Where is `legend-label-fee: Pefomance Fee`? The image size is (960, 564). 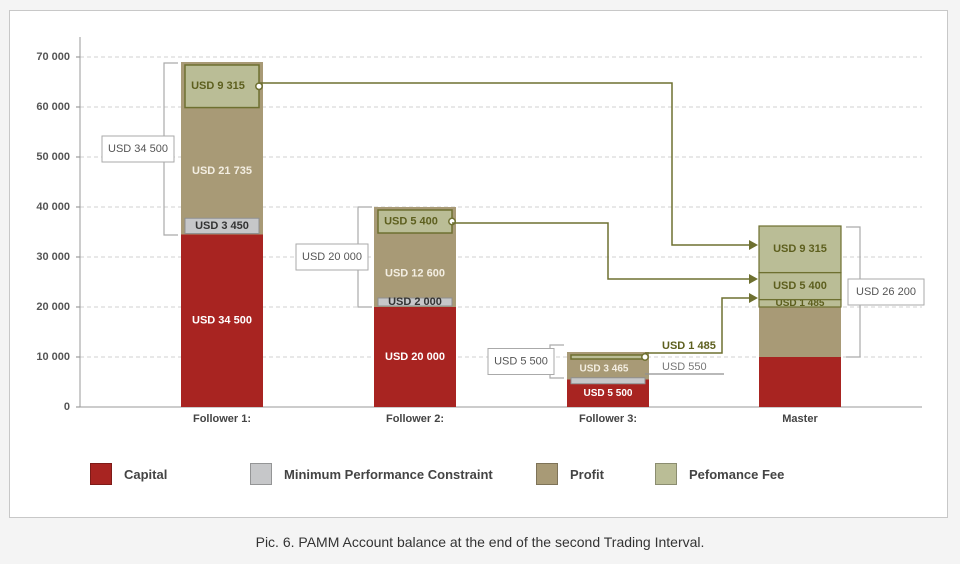
legend-label-fee: Pefomance Fee is located at coordinates (737, 474).